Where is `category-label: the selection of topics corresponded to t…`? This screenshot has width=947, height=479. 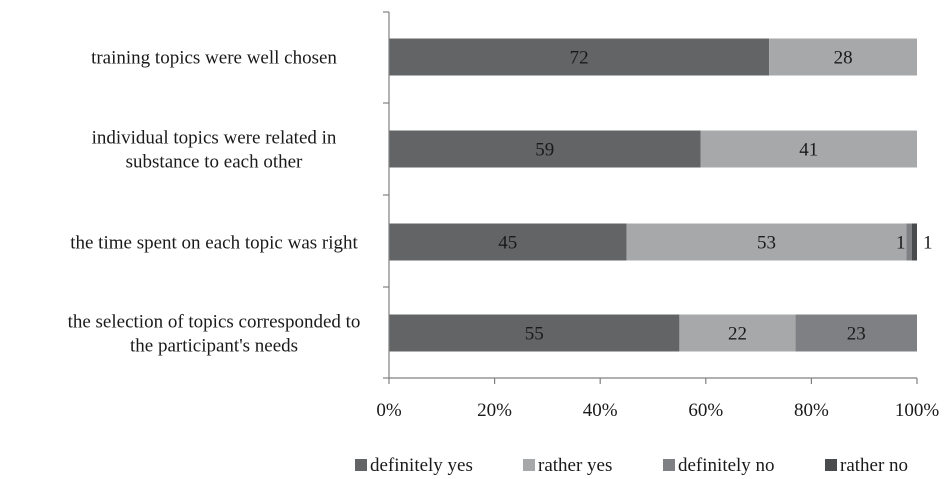
category-label: the selection of topics corresponded to t… is located at coordinates (214, 334).